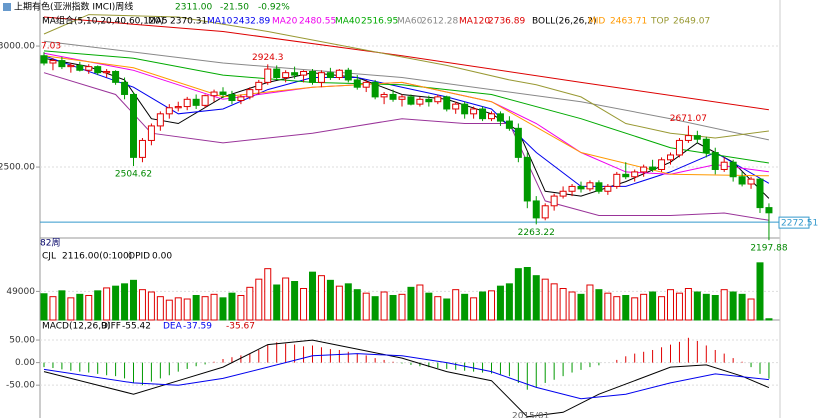  What do you see at coordinates (474, 22) in the screenshot?
I see `header-text: MA120` at bounding box center [474, 22].